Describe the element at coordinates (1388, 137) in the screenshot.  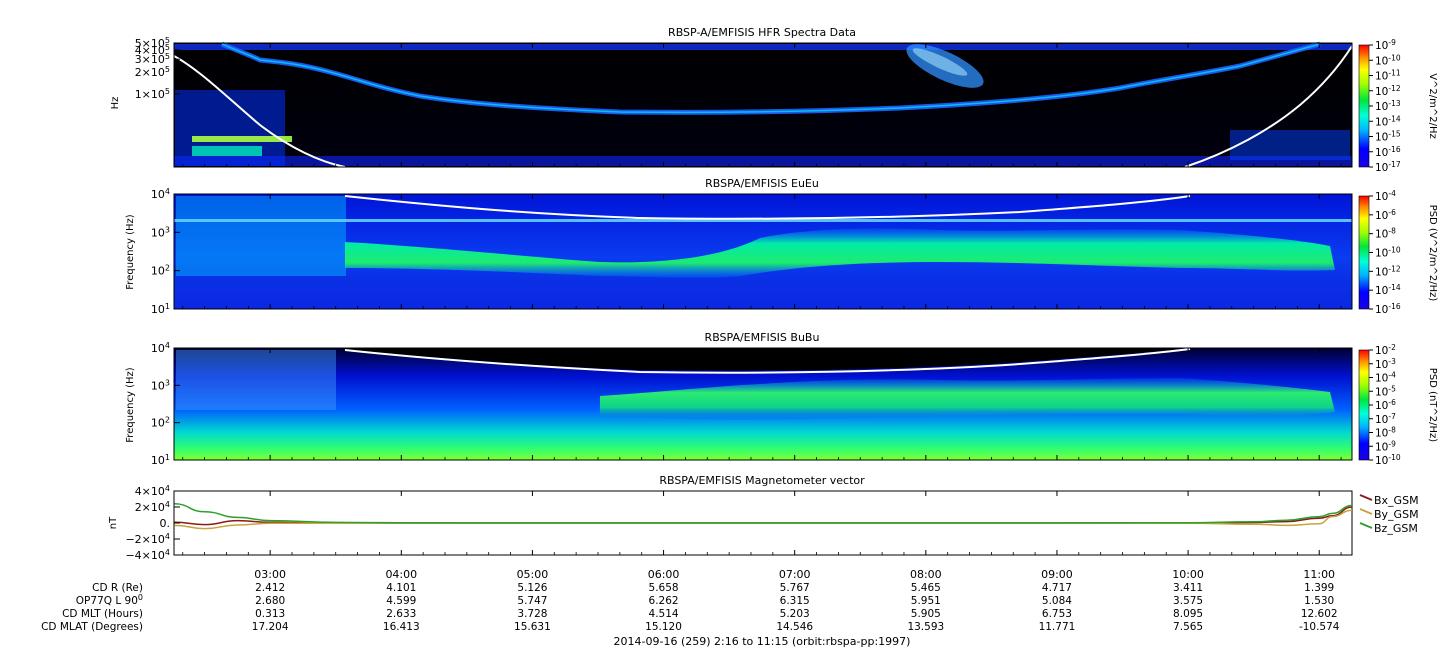
I see `colorbar-tick-label: 10⁻¹⁵` at that location.